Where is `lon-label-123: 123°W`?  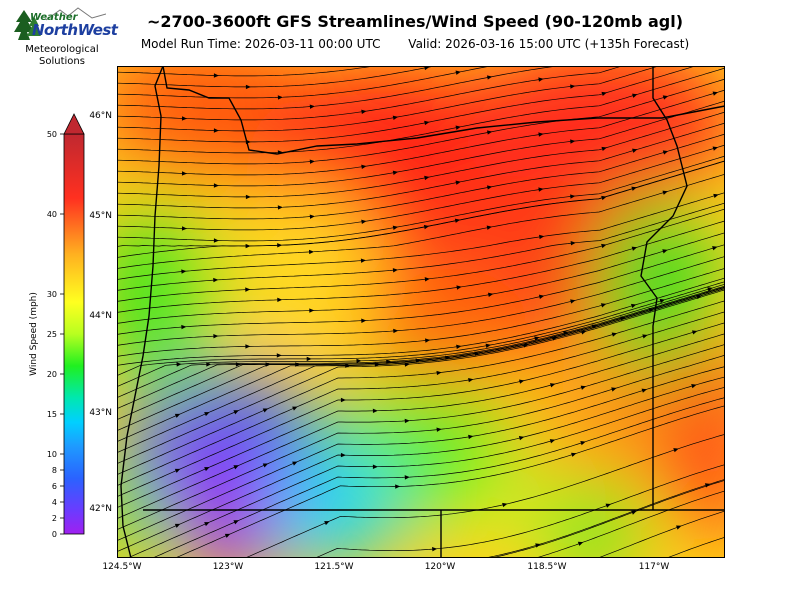
lon-label-123: 123°W is located at coordinates (228, 567).